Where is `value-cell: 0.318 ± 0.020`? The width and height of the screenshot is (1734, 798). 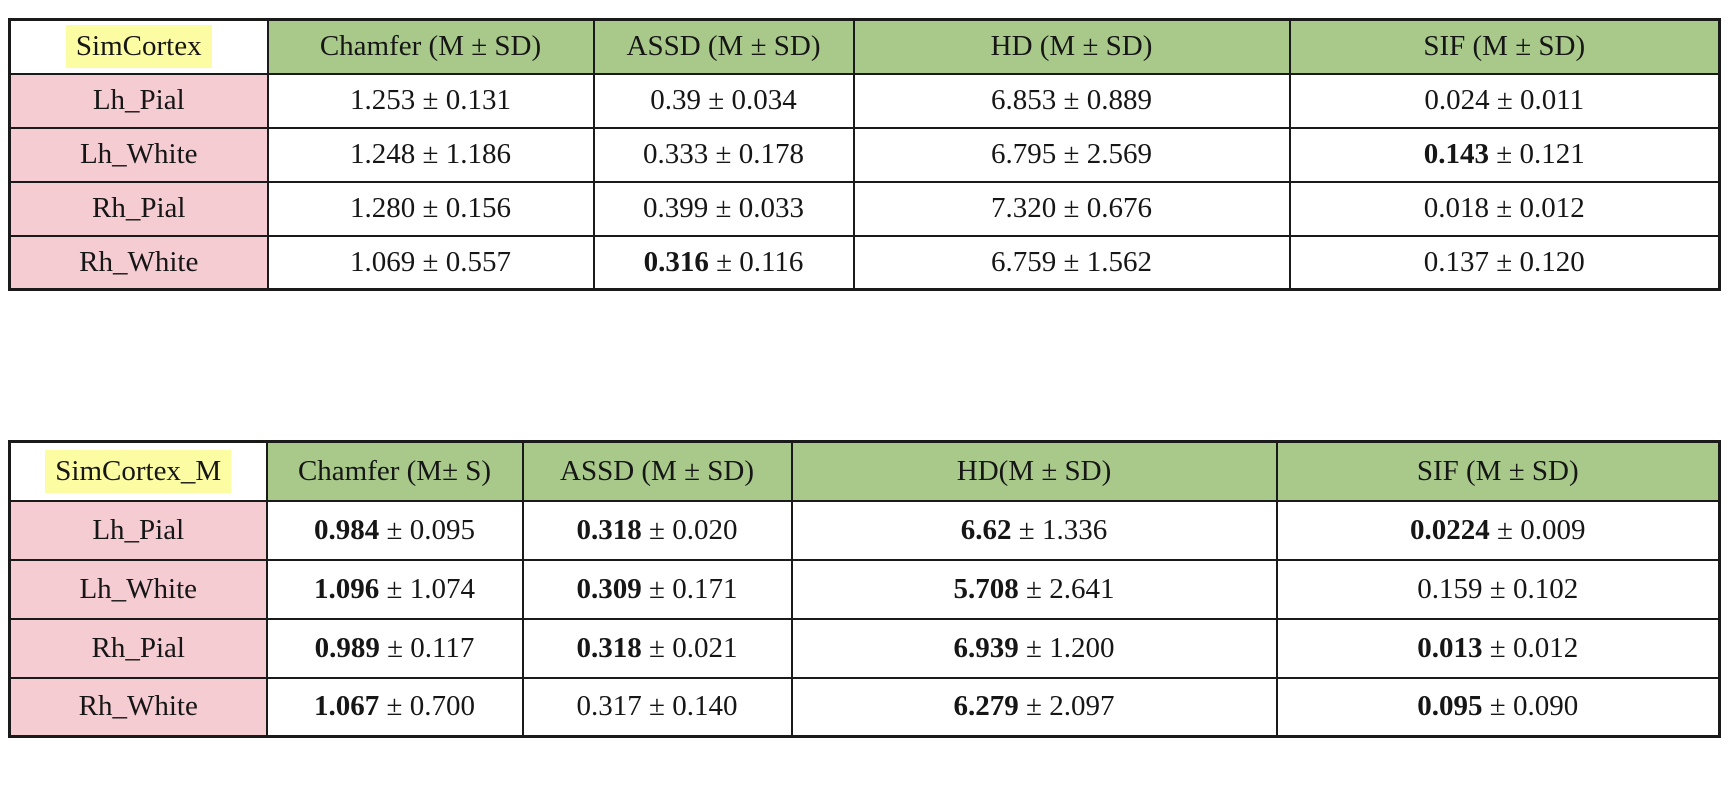 value-cell: 0.318 ± 0.020 is located at coordinates (657, 530).